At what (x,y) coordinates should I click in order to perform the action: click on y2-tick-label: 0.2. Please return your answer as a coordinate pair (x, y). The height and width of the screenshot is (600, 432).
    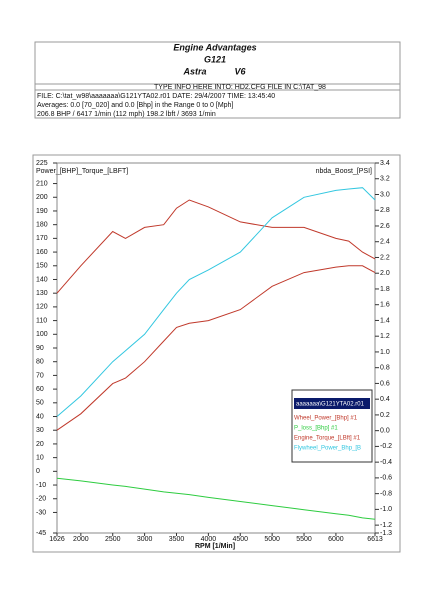
    Looking at the image, I should click on (385, 415).